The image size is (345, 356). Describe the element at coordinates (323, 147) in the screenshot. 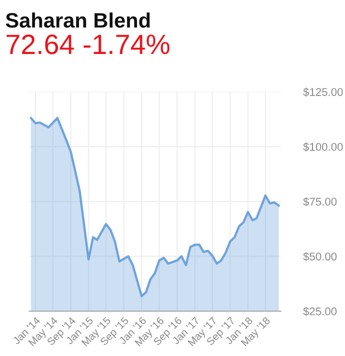

I see `y-tick-label: $100.00` at that location.